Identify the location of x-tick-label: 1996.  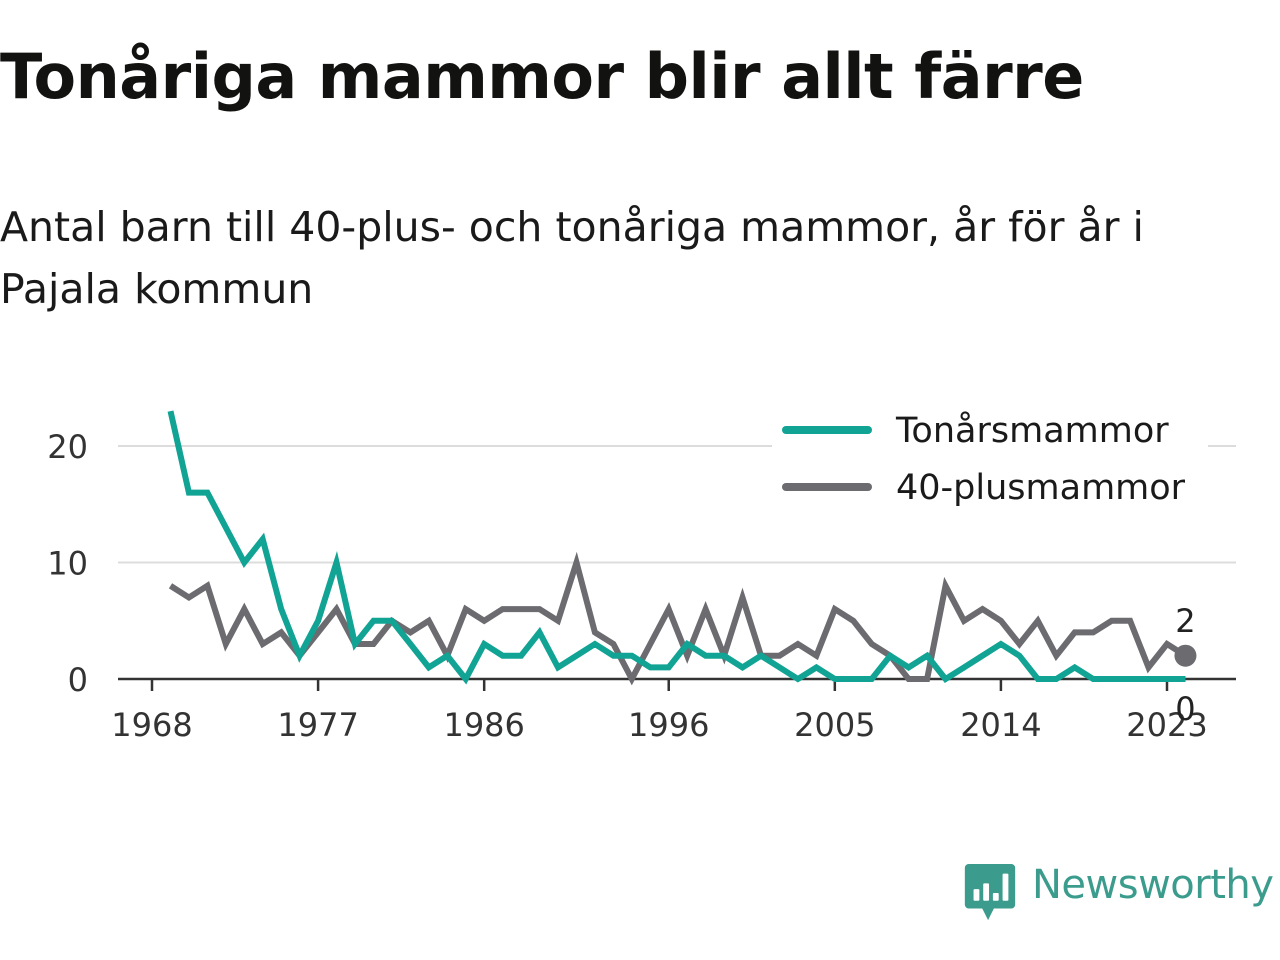
(668, 725).